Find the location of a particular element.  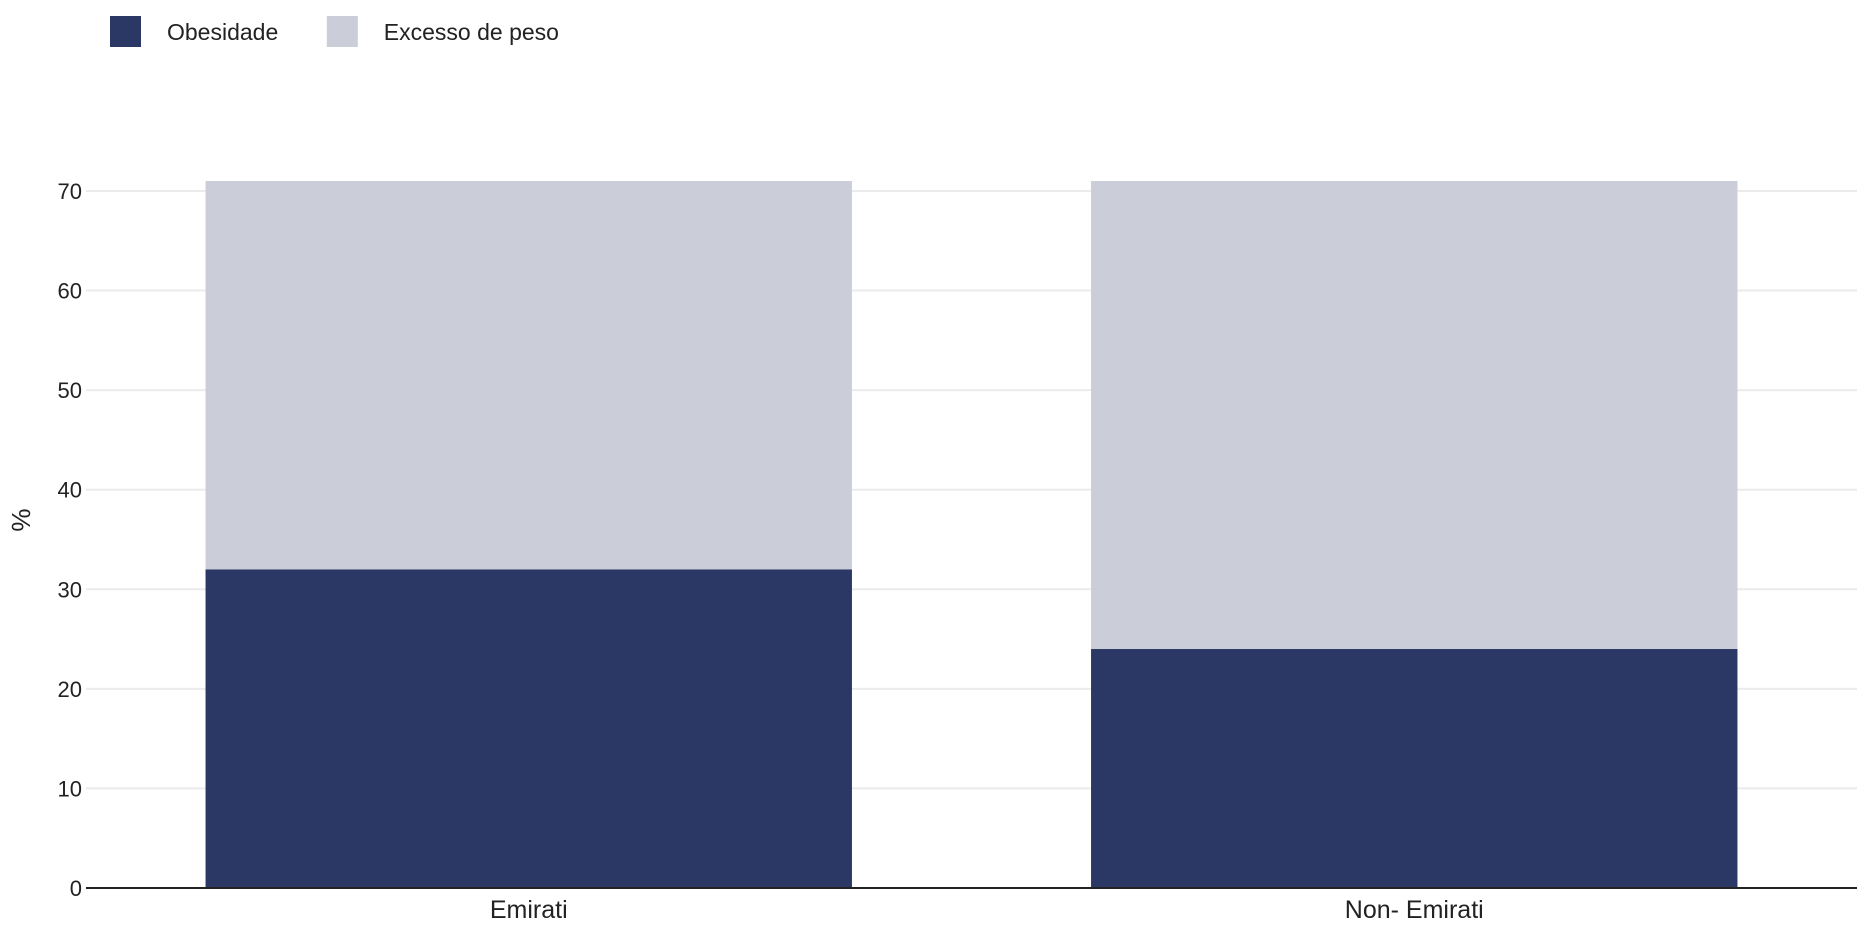

x-category-label: Emirati is located at coordinates (529, 910).